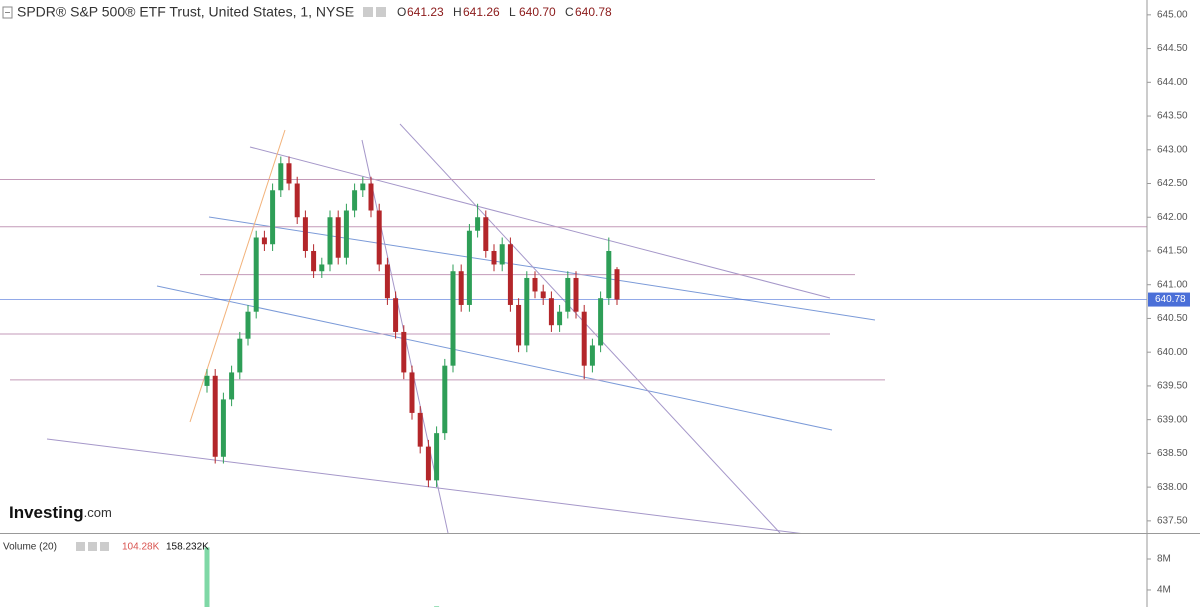  I want to click on logo: Investing.com, so click(60, 512).